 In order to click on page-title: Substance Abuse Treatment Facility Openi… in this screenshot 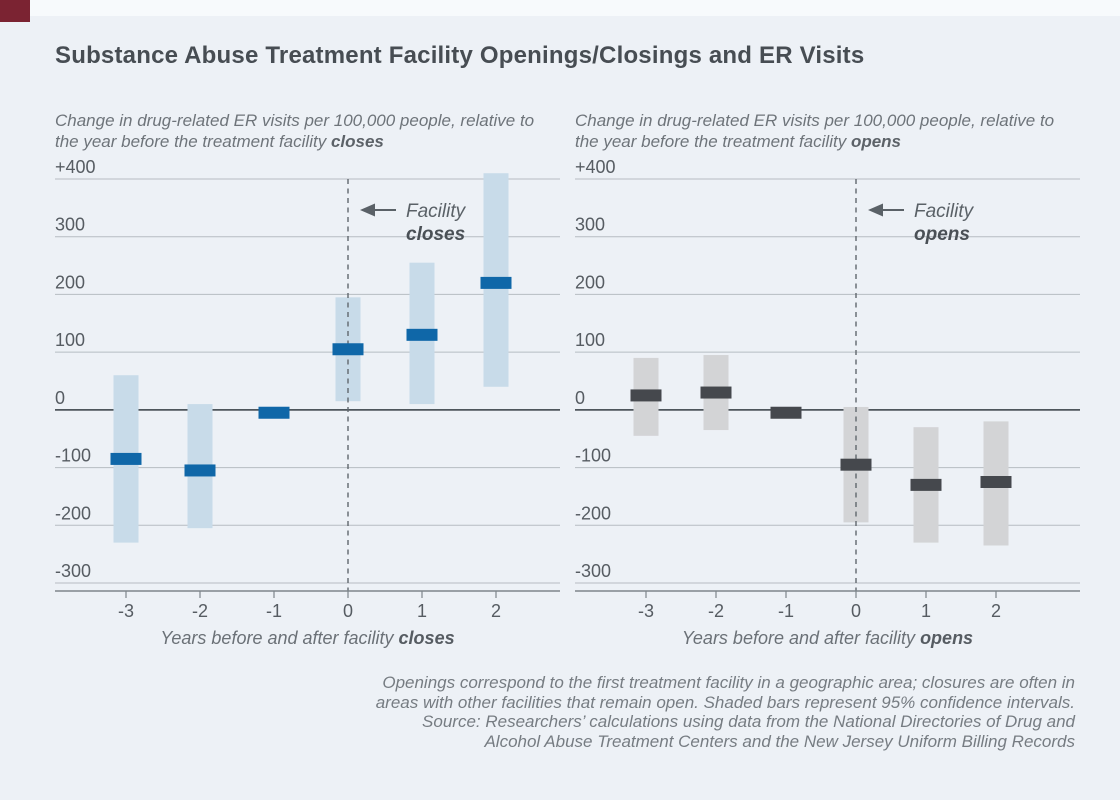, I will do `click(460, 55)`.